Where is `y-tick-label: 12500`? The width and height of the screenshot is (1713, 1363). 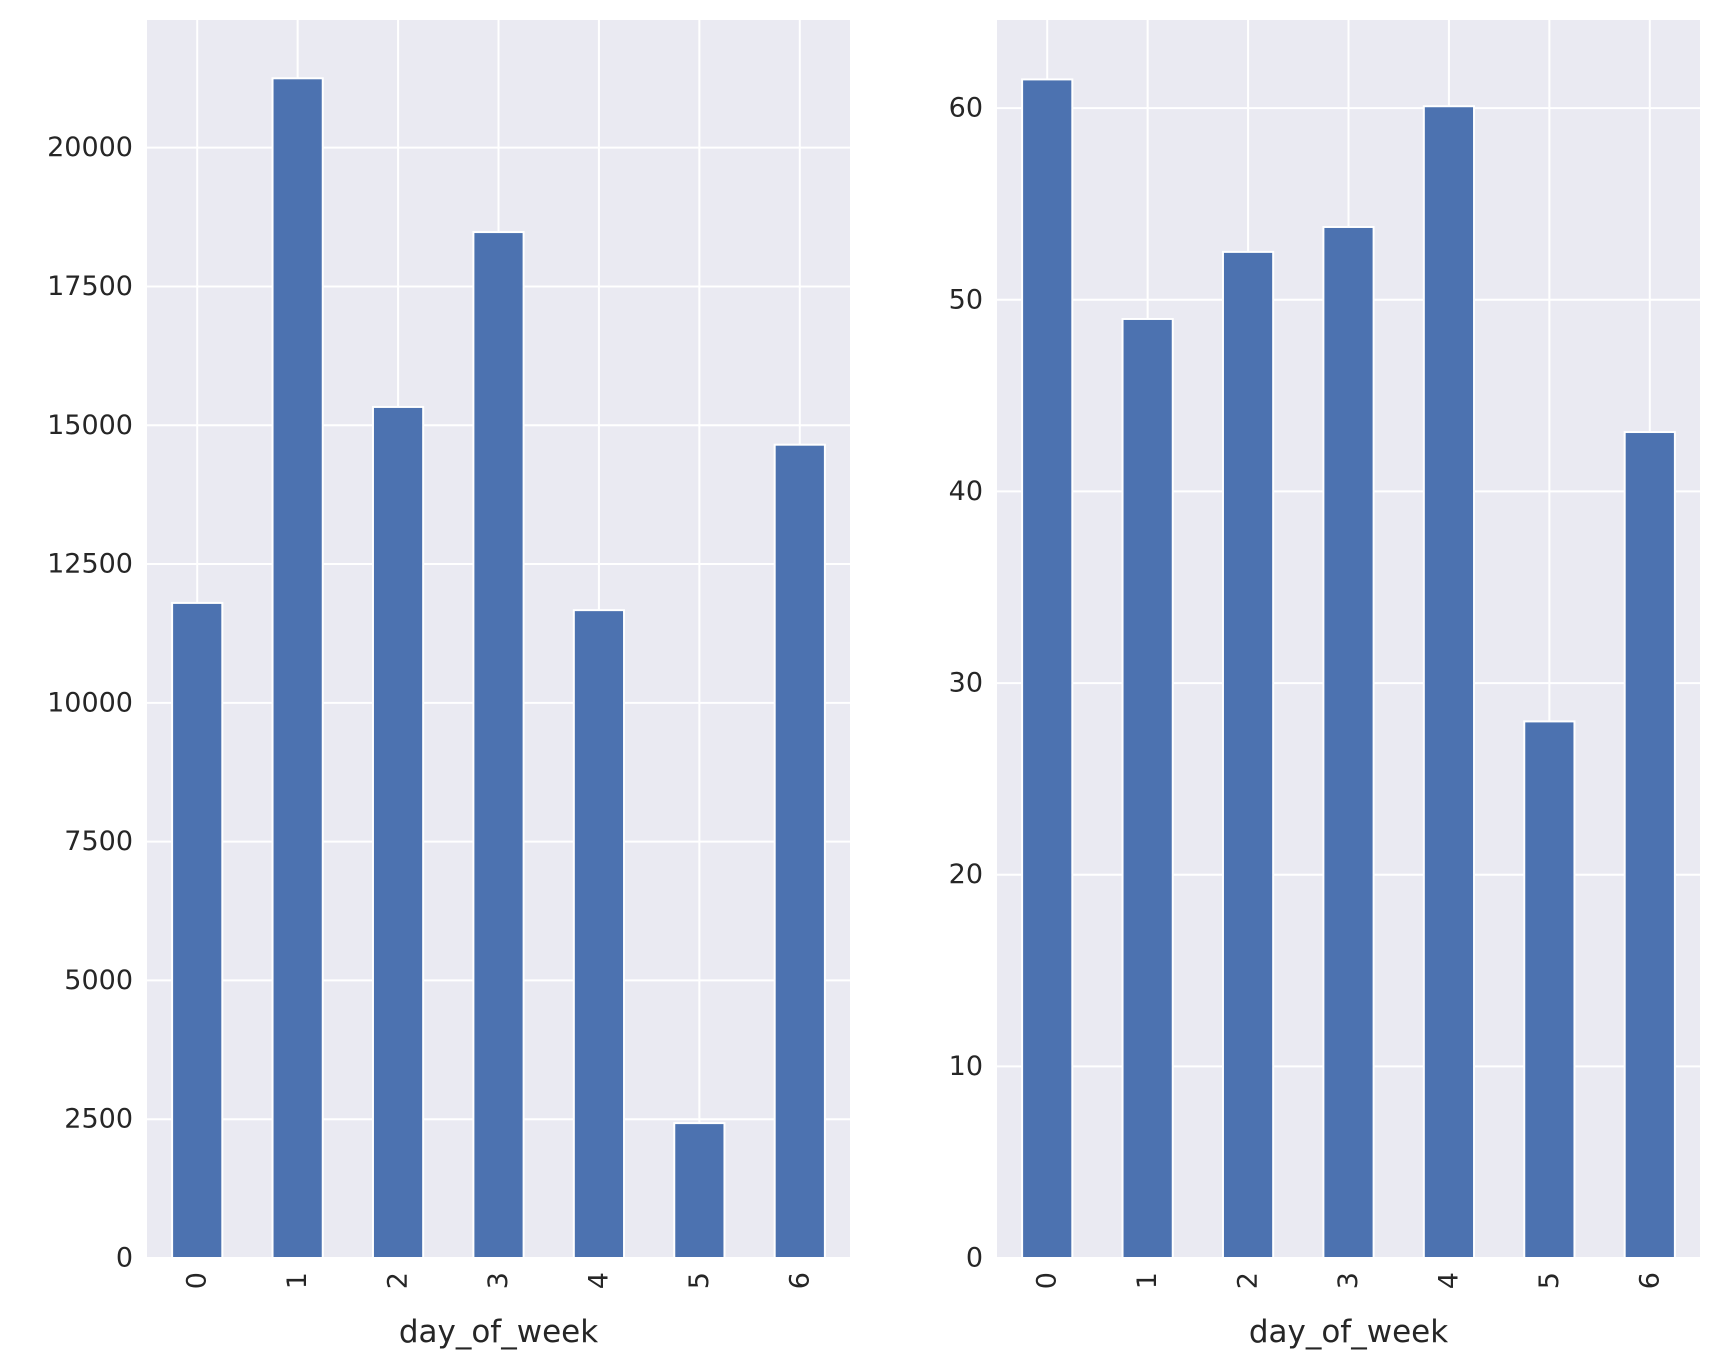 y-tick-label: 12500 is located at coordinates (90, 564).